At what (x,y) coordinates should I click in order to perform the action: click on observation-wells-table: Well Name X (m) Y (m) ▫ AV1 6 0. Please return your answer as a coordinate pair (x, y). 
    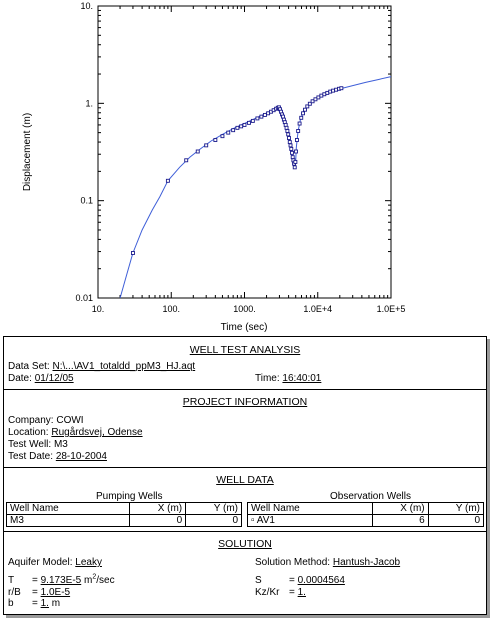
    Looking at the image, I should click on (366, 514).